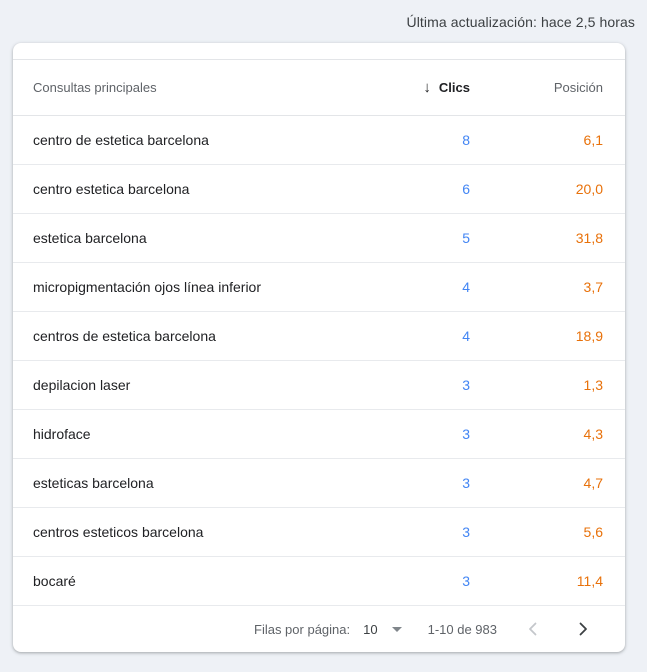 This screenshot has width=647, height=672. What do you see at coordinates (589, 581) in the screenshot?
I see `position-cell: 11,4` at bounding box center [589, 581].